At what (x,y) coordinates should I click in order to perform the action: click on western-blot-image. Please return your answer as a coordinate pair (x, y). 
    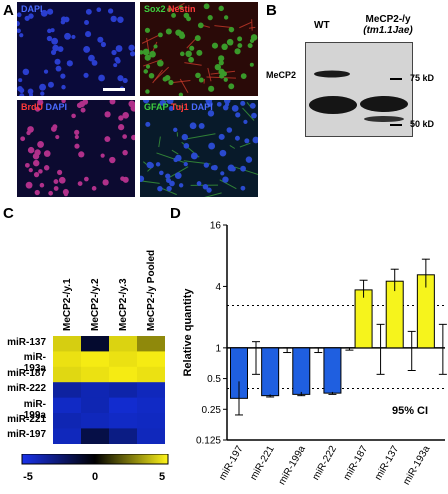
    Looking at the image, I should click on (359, 89).